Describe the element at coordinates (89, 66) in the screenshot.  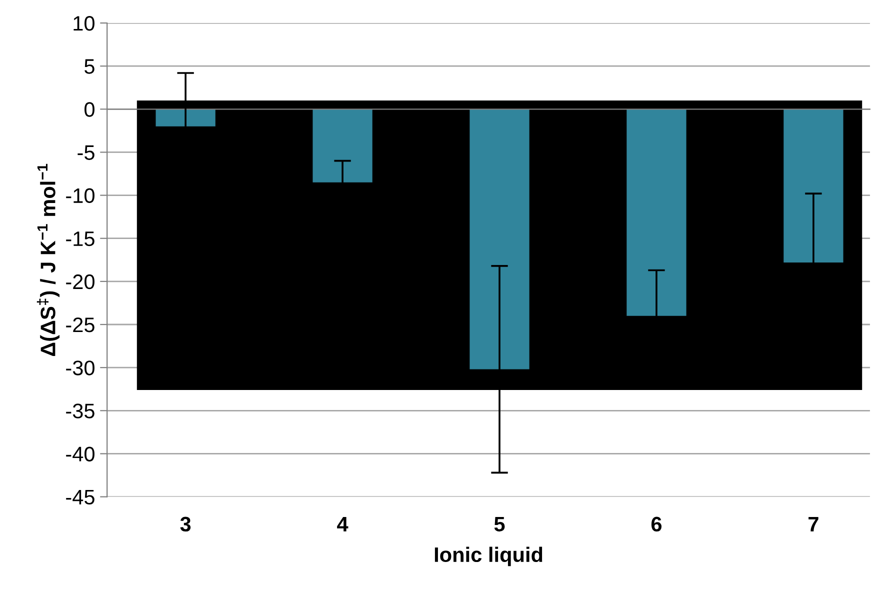
I see `y-tick-label: 5` at that location.